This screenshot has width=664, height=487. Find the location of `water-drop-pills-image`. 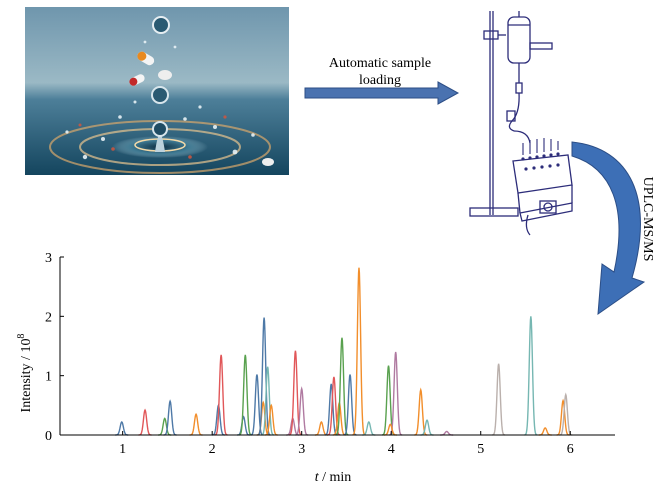

water-drop-pills-image is located at coordinates (157, 91).